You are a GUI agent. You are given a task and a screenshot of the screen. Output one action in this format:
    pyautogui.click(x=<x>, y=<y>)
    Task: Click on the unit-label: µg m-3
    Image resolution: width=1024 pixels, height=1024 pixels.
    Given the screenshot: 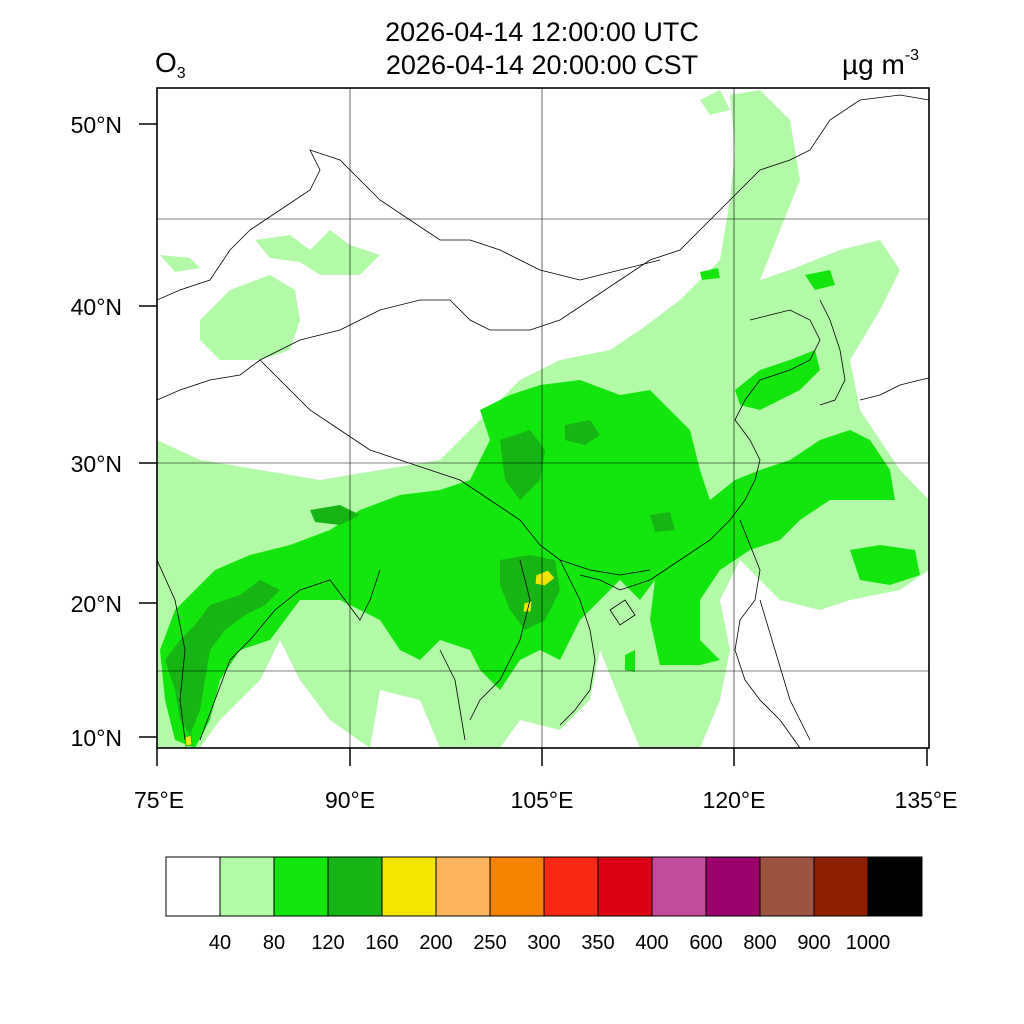 What is the action you would take?
    pyautogui.click(x=880, y=64)
    